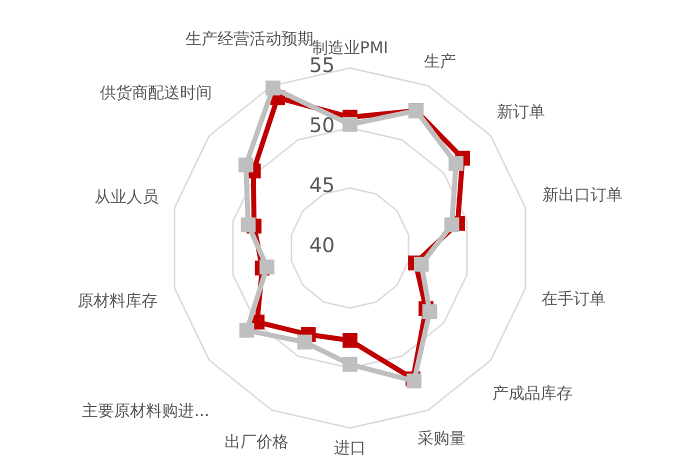 The image size is (681, 475). What do you see at coordinates (532, 393) in the screenshot?
I see `spoke-label: 产成品库存` at bounding box center [532, 393].